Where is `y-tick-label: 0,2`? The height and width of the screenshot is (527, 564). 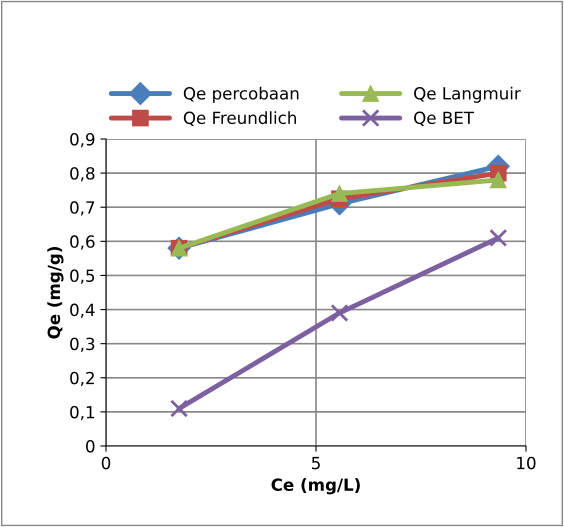
y-tick-label: 0,2 is located at coordinates (82, 379).